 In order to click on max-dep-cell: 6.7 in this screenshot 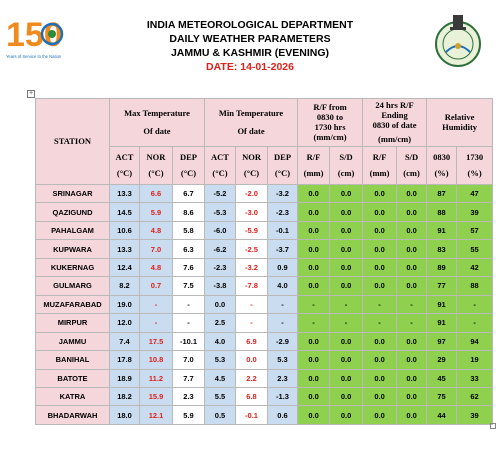, I will do `click(188, 193)`.